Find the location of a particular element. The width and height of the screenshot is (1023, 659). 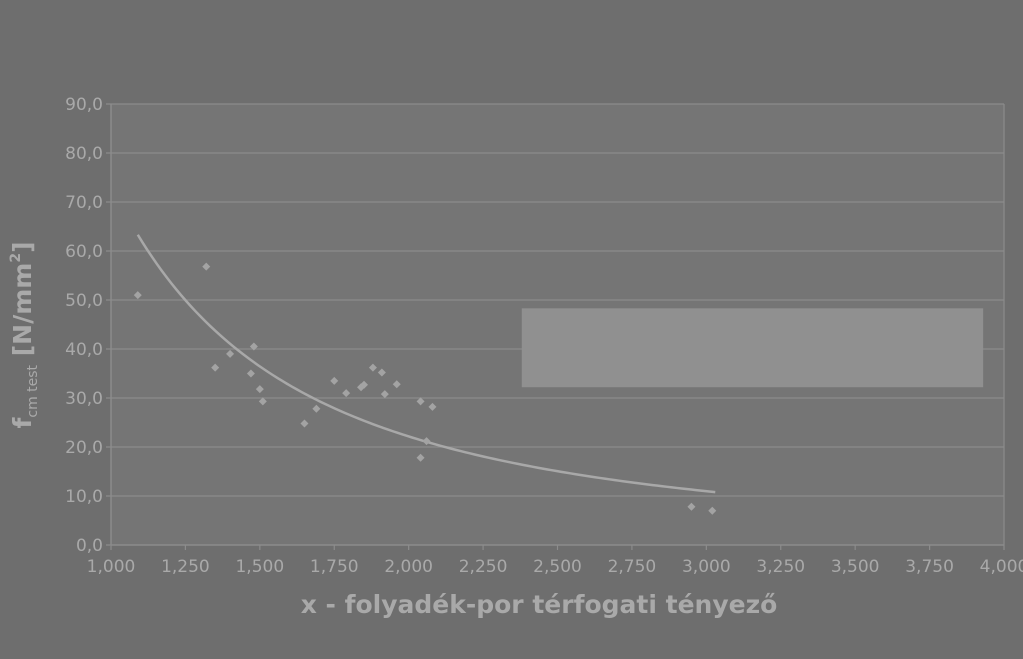

y-tick-label: 90,0 is located at coordinates (84, 105).